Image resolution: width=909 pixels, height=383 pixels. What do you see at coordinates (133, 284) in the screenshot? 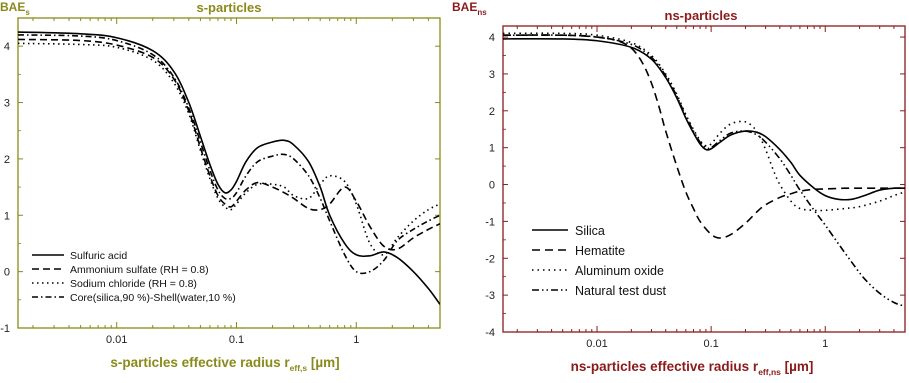
I see `legend-label-sodium: Sodium chloride (RH = 0.8)` at bounding box center [133, 284].